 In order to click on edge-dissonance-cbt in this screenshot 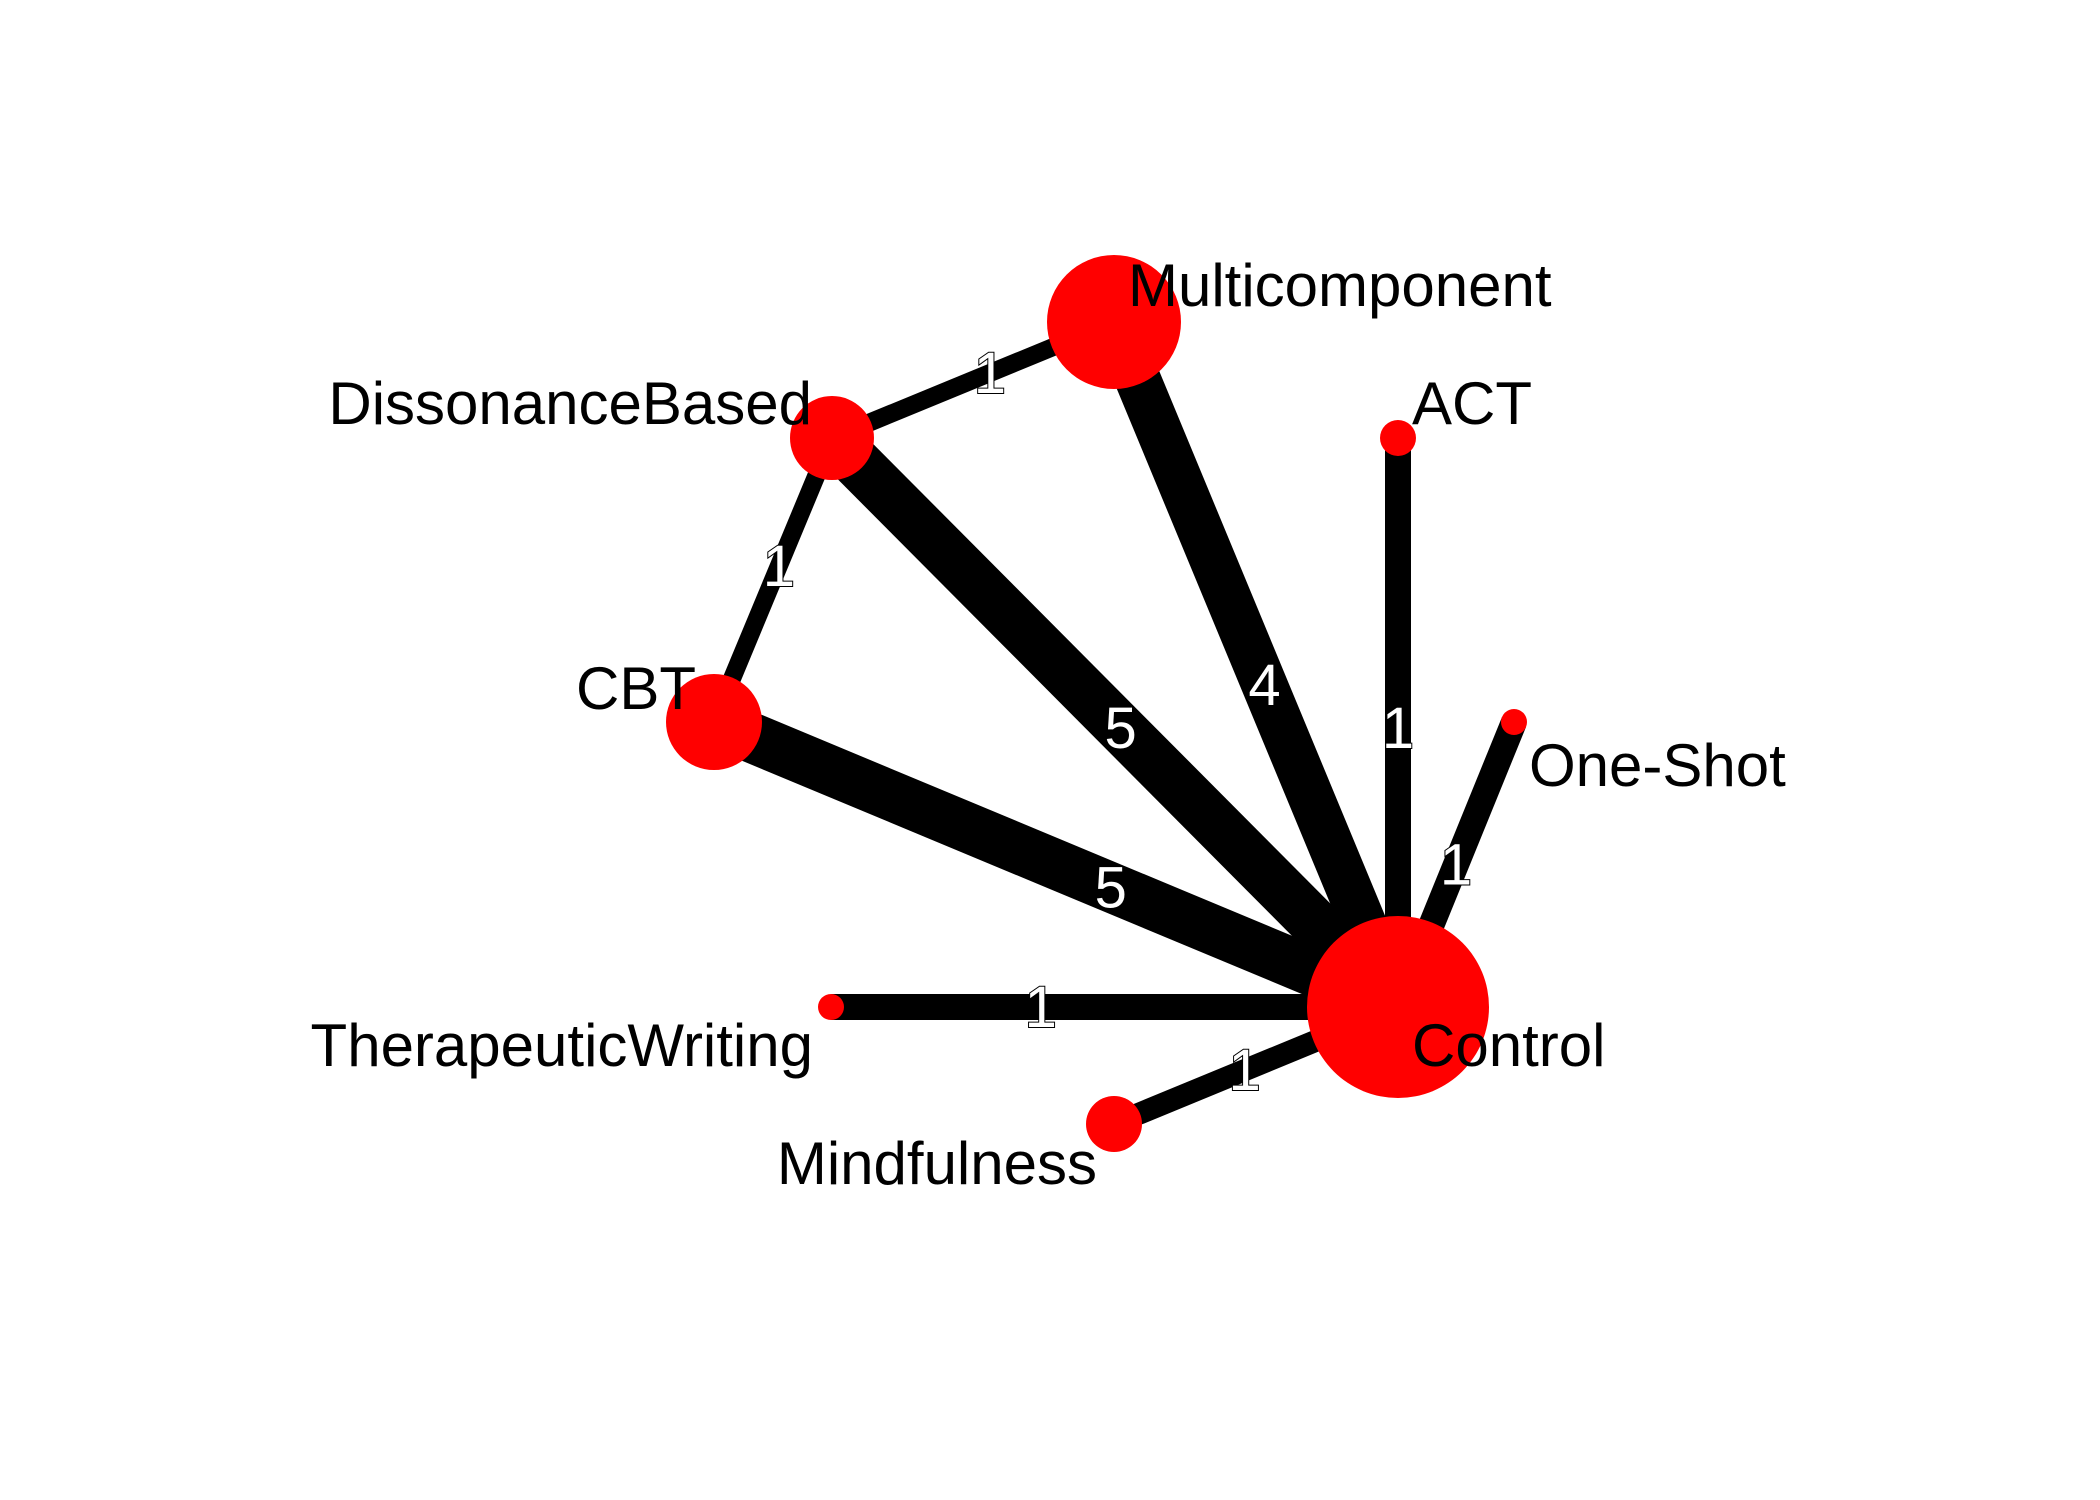, I will do `click(773, 580)`.